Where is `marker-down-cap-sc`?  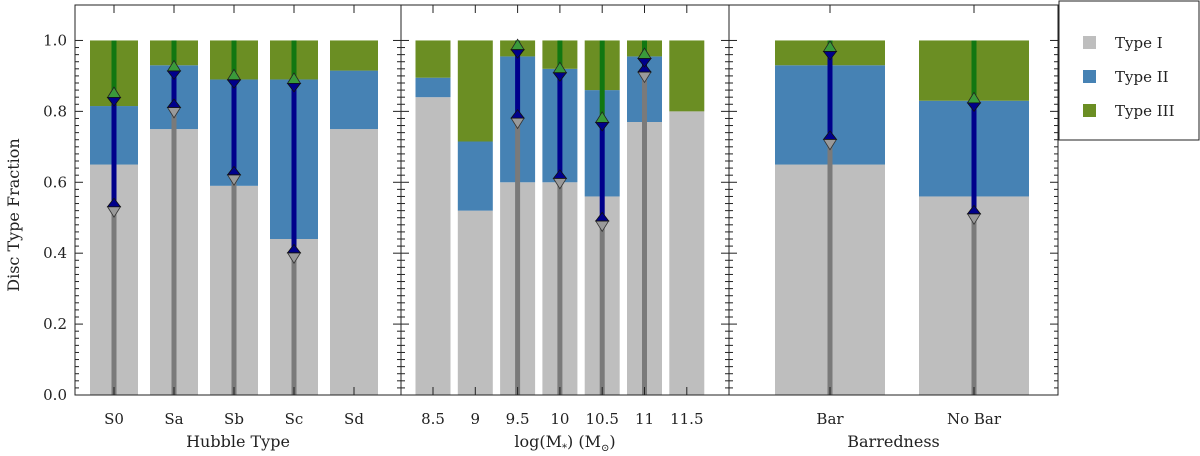
marker-down-cap-sc is located at coordinates (294, 248).